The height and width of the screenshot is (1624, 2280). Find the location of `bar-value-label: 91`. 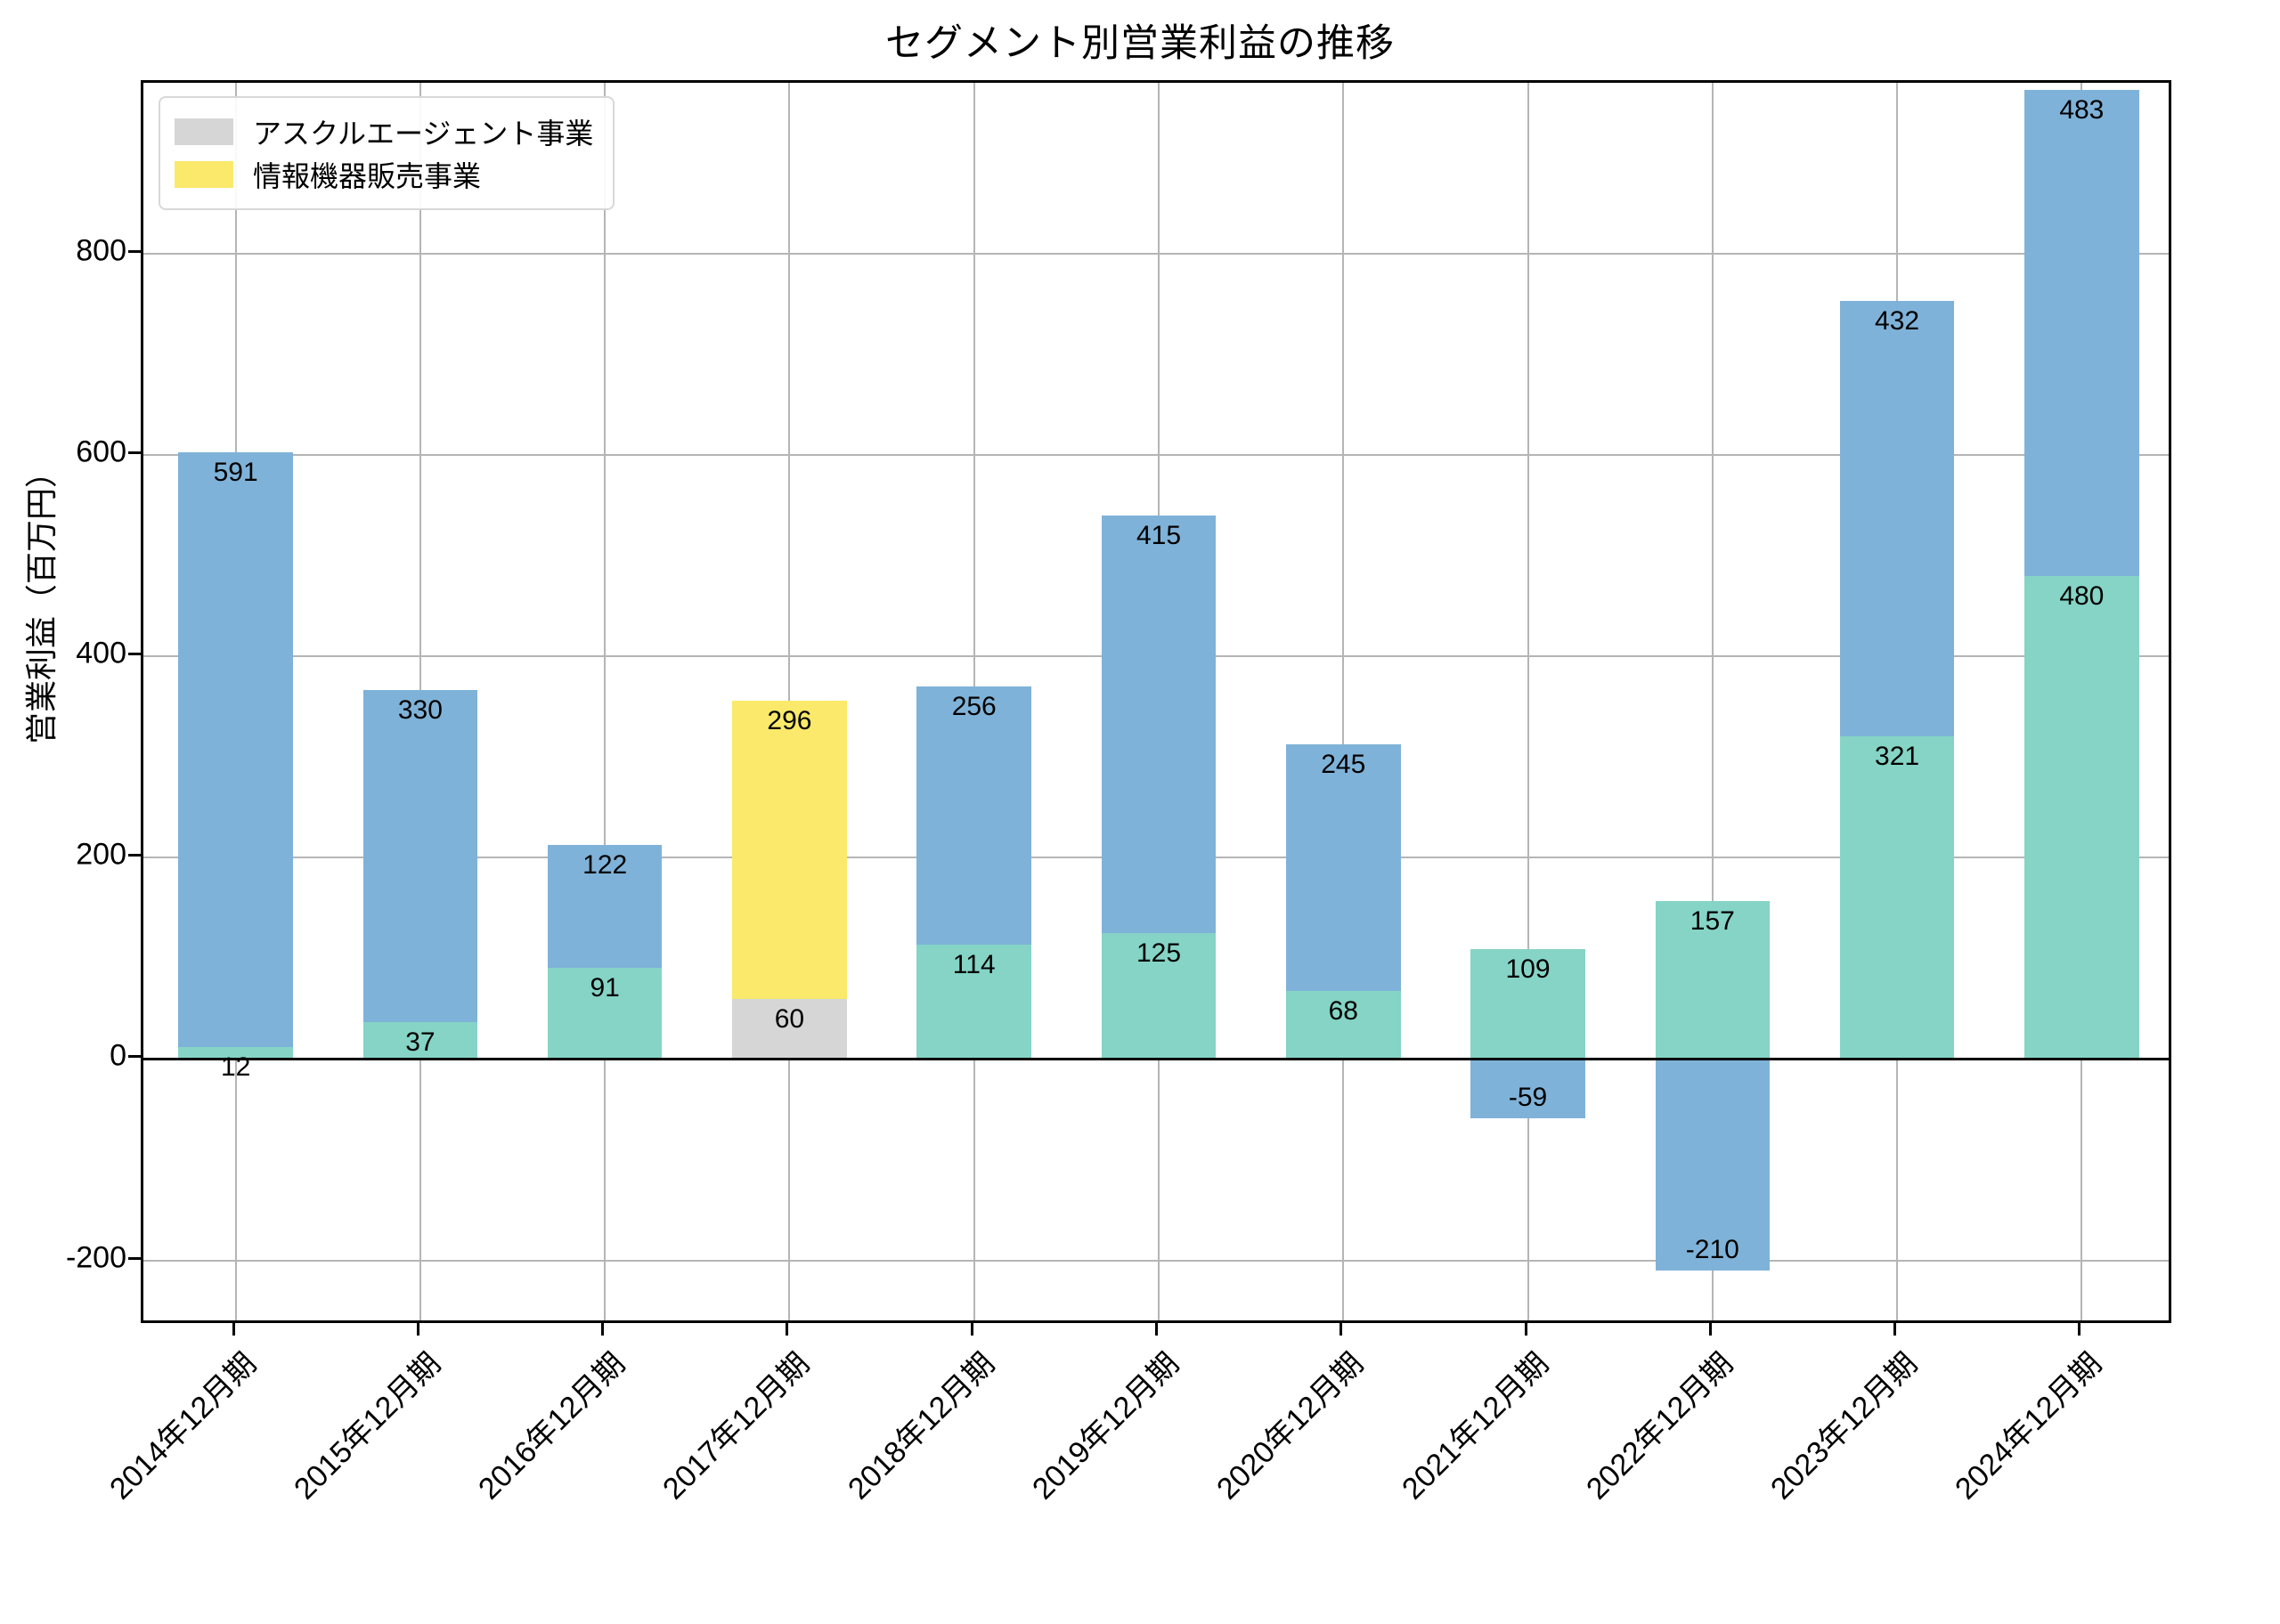

bar-value-label: 91 is located at coordinates (605, 987).